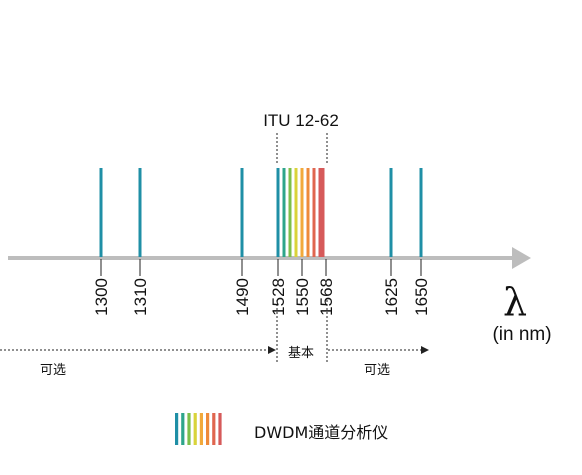 The height and width of the screenshot is (475, 582). What do you see at coordinates (326, 297) in the screenshot?
I see `tick-label-1568: 1568` at bounding box center [326, 297].